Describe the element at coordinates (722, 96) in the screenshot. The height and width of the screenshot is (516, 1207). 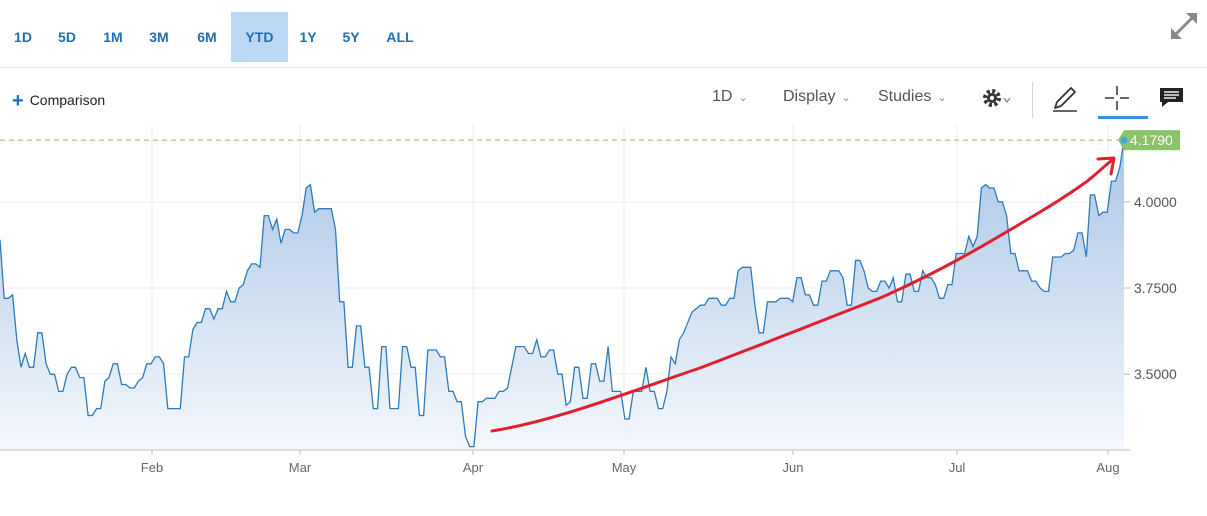
I see `interval-label: 1D` at that location.